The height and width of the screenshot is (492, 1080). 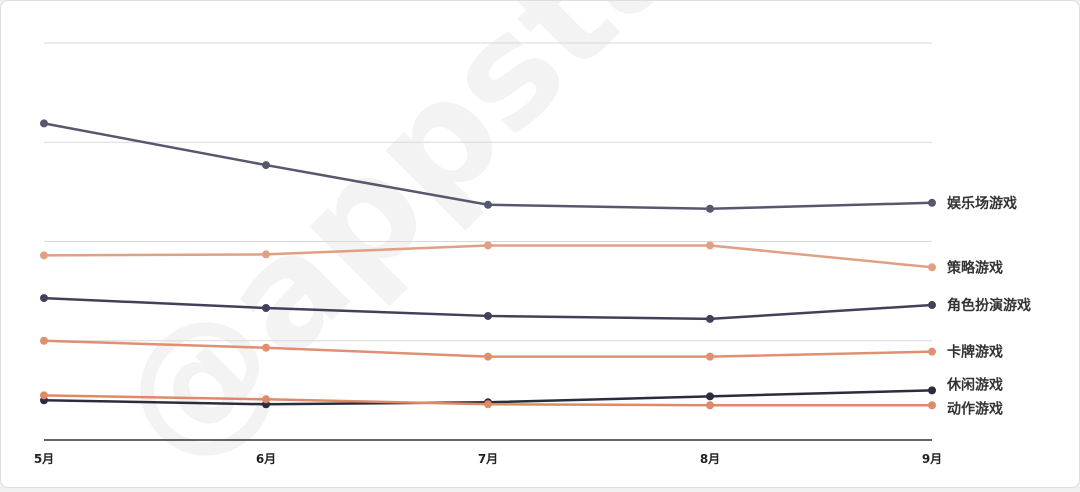 I want to click on x-tick-label: 8月, so click(x=710, y=459).